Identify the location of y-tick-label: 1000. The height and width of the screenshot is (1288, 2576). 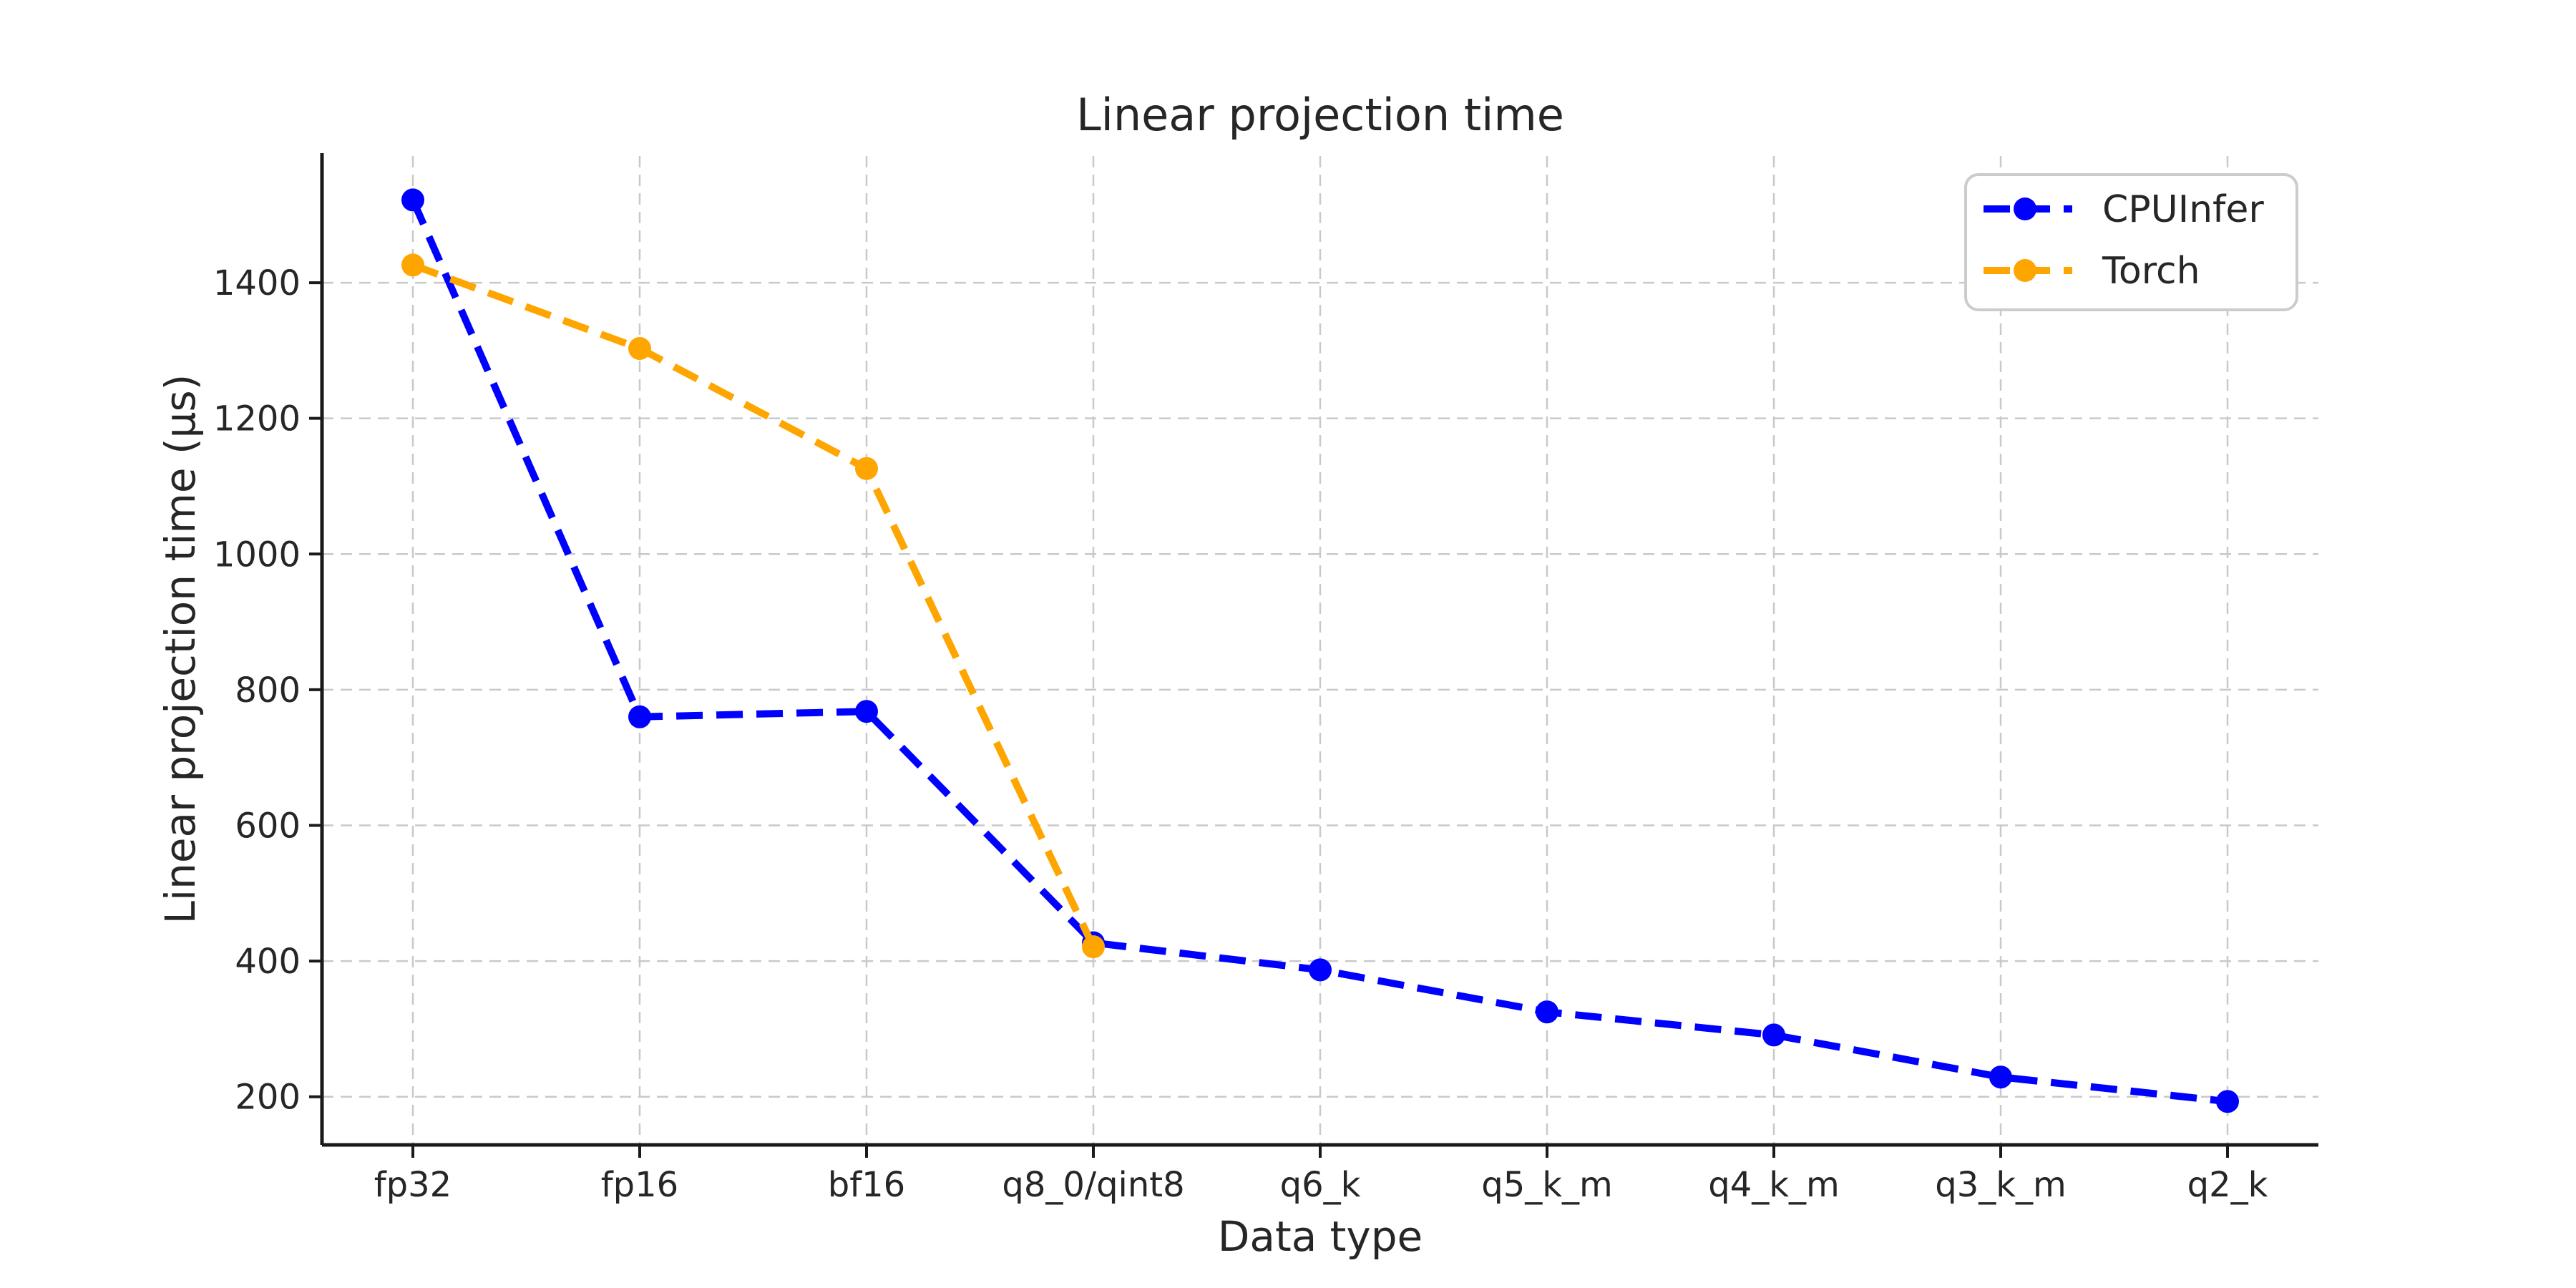
(257, 555).